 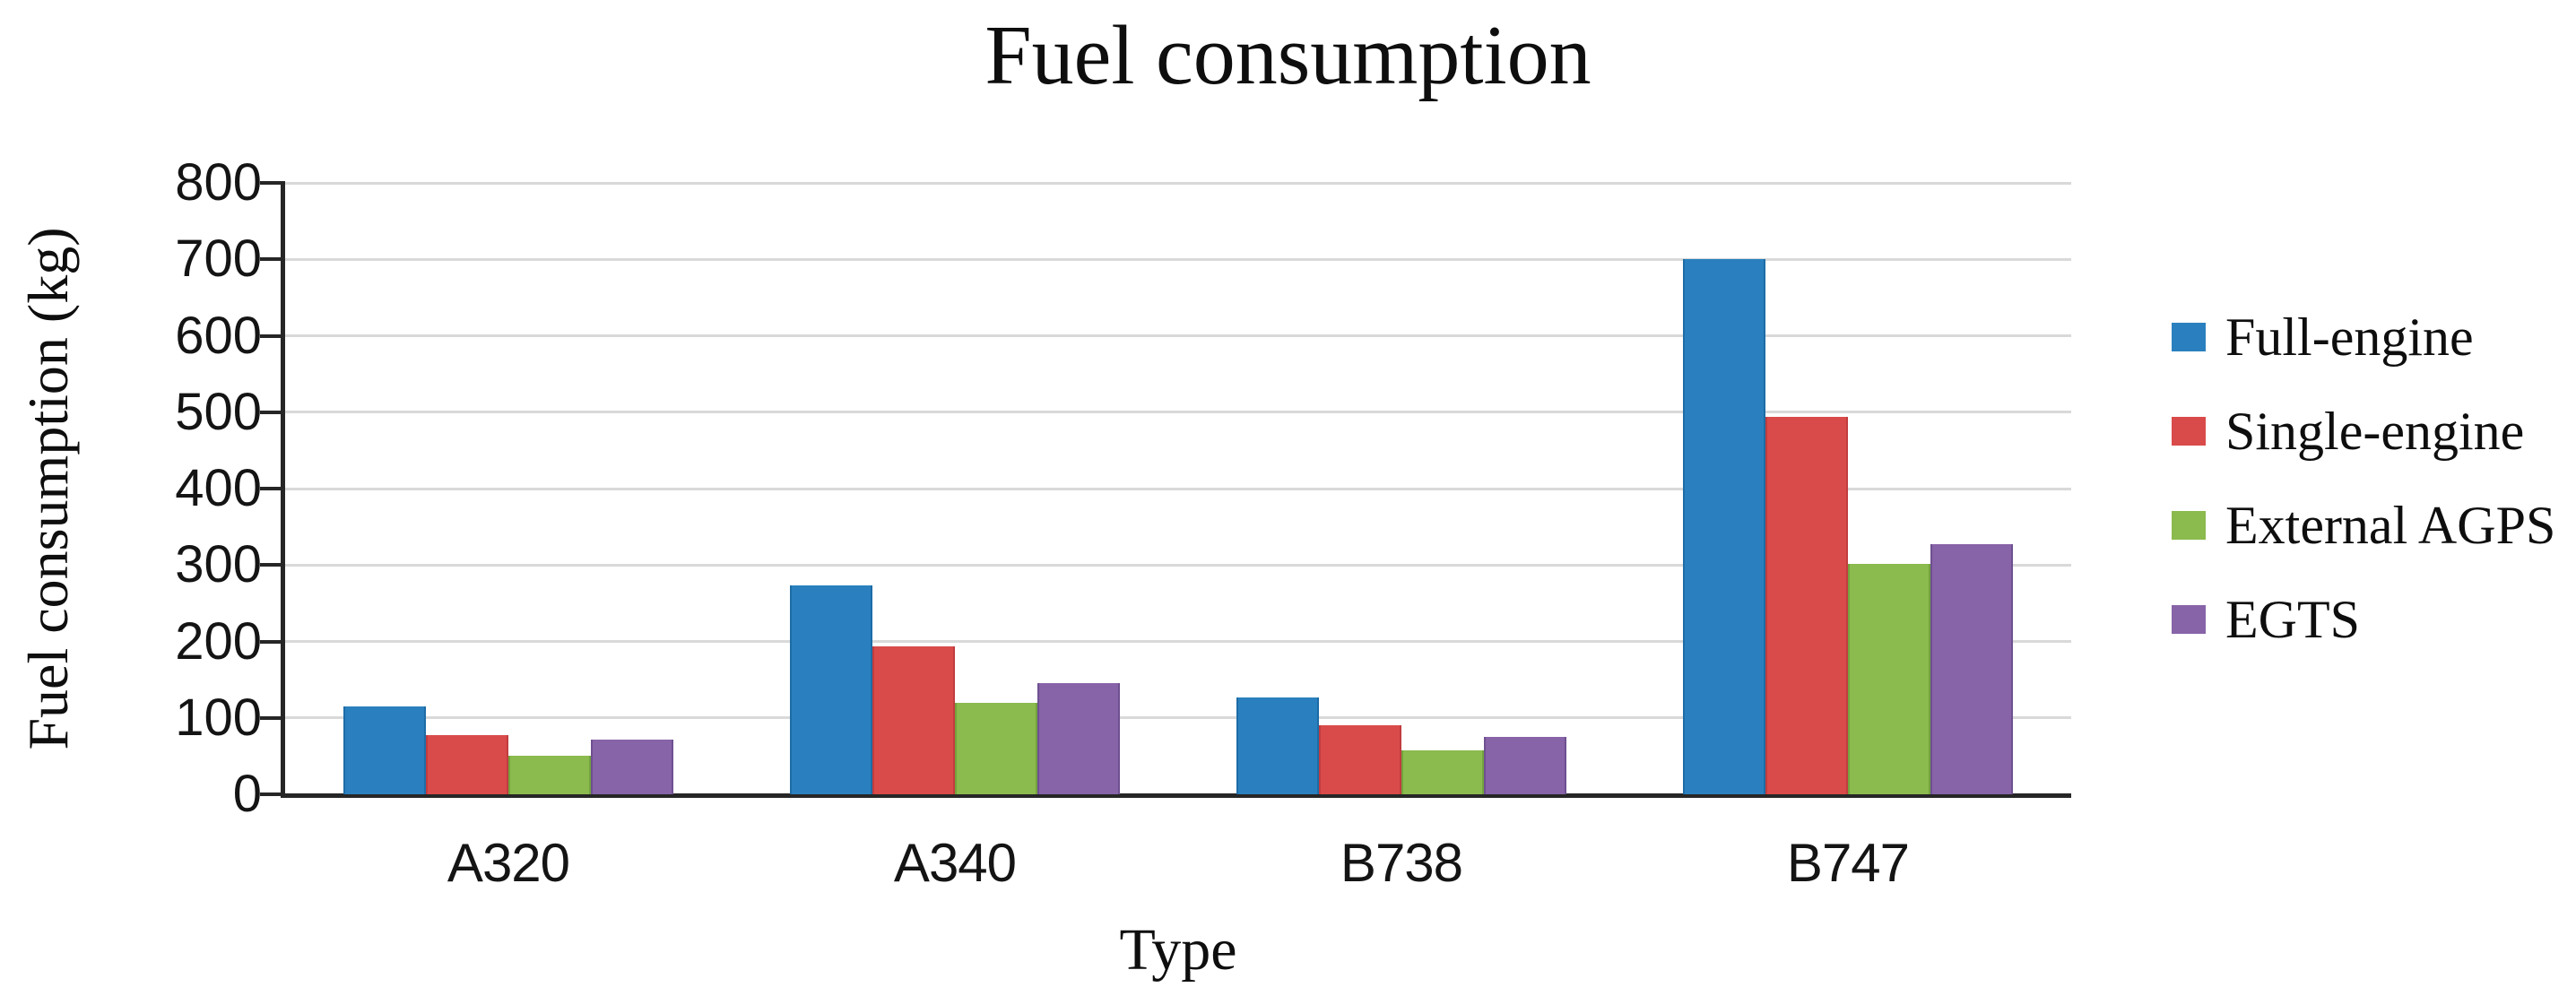 I want to click on category-label-A340: A340, so click(x=955, y=863).